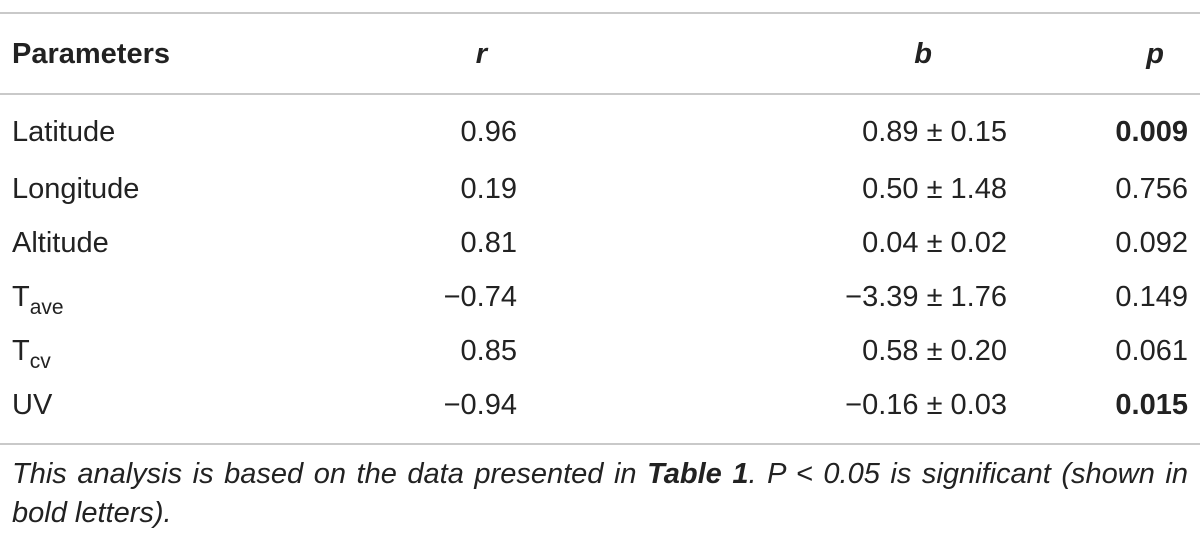 This screenshot has height=551, width=1200. I want to click on cell-parameter: Tave, so click(171, 297).